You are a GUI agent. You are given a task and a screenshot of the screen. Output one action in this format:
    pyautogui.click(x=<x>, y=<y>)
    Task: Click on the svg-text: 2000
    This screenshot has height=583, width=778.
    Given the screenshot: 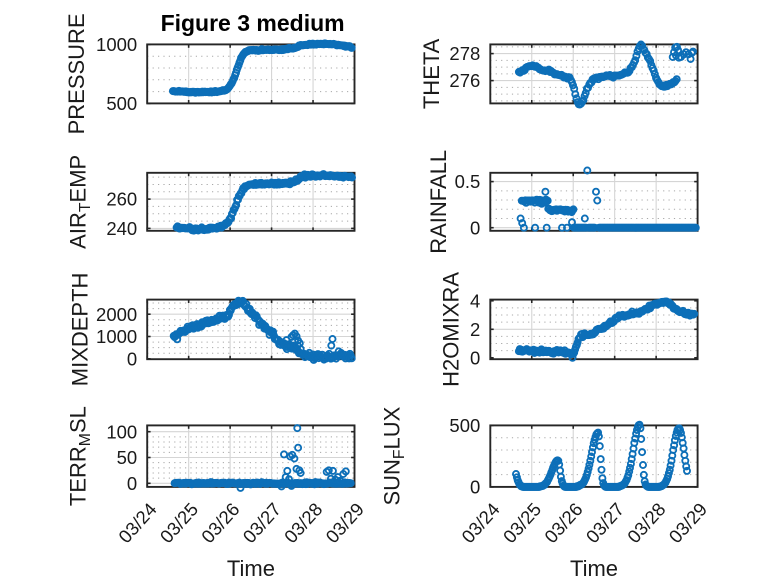 What is the action you would take?
    pyautogui.click(x=116, y=314)
    